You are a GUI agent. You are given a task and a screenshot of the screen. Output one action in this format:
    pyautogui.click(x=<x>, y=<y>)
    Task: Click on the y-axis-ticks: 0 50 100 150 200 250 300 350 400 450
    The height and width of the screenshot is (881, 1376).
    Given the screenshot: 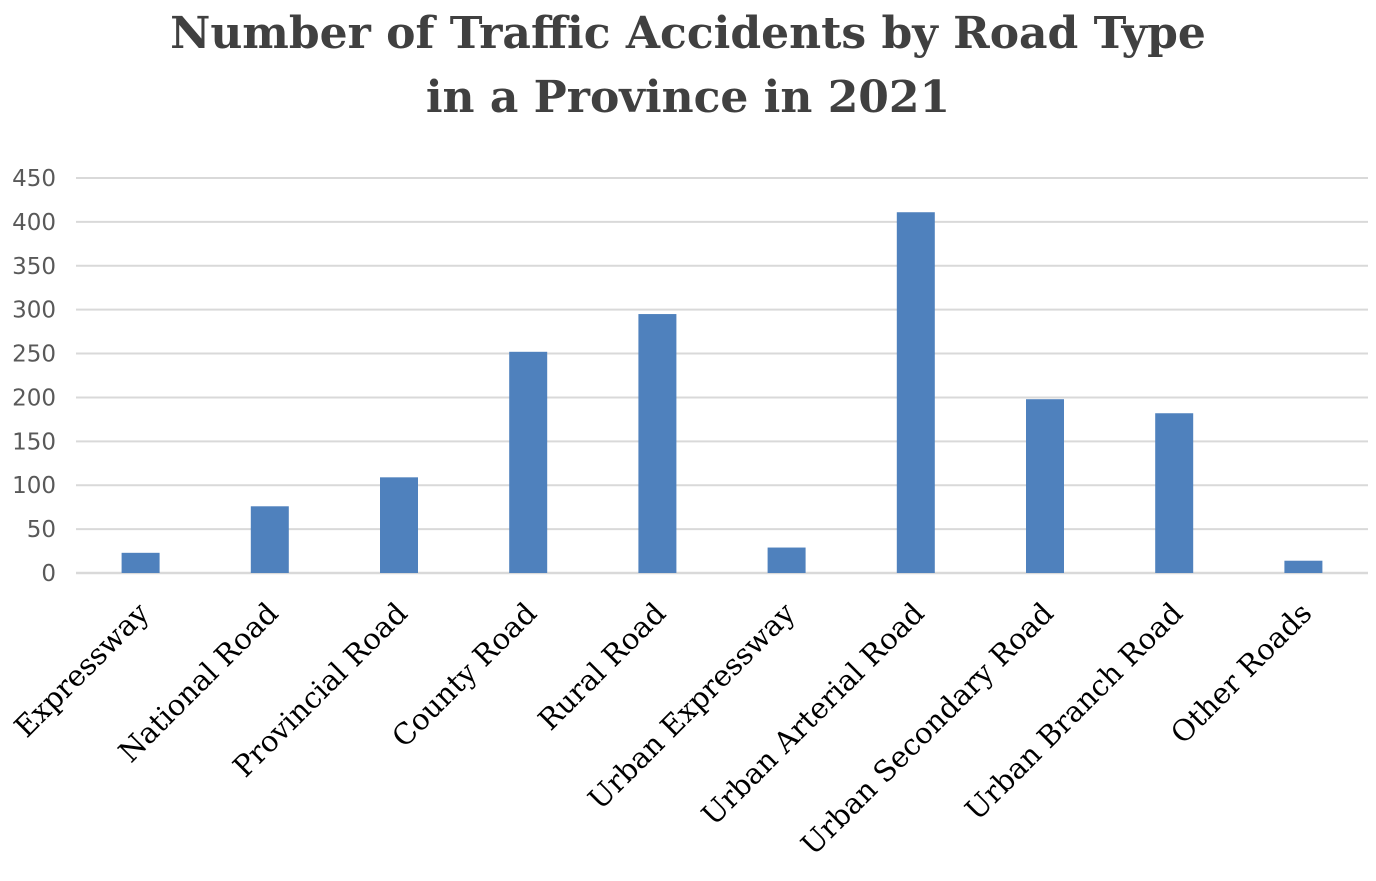 What is the action you would take?
    pyautogui.click(x=34, y=376)
    